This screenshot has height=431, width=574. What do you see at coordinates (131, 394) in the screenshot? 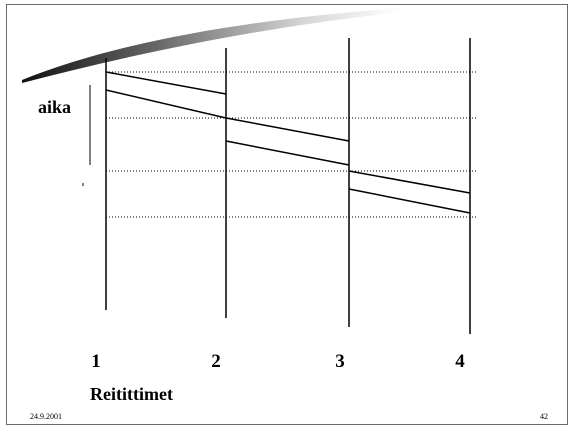
I see `routers-title: Reitittimet` at bounding box center [131, 394].